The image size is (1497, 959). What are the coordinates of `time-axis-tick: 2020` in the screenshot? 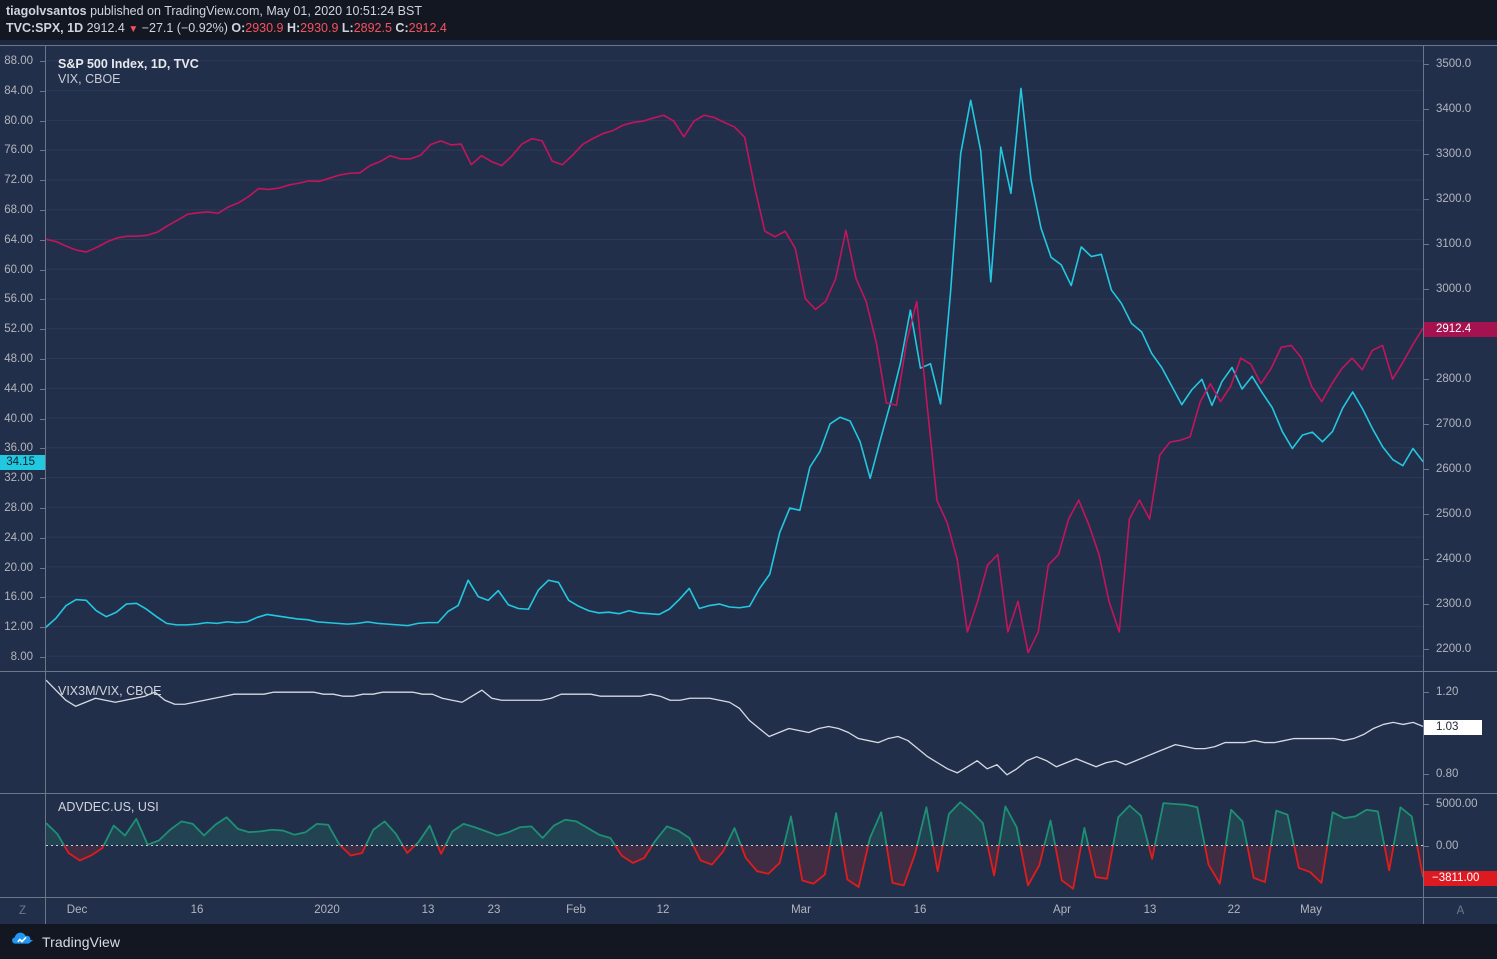 It's located at (327, 910).